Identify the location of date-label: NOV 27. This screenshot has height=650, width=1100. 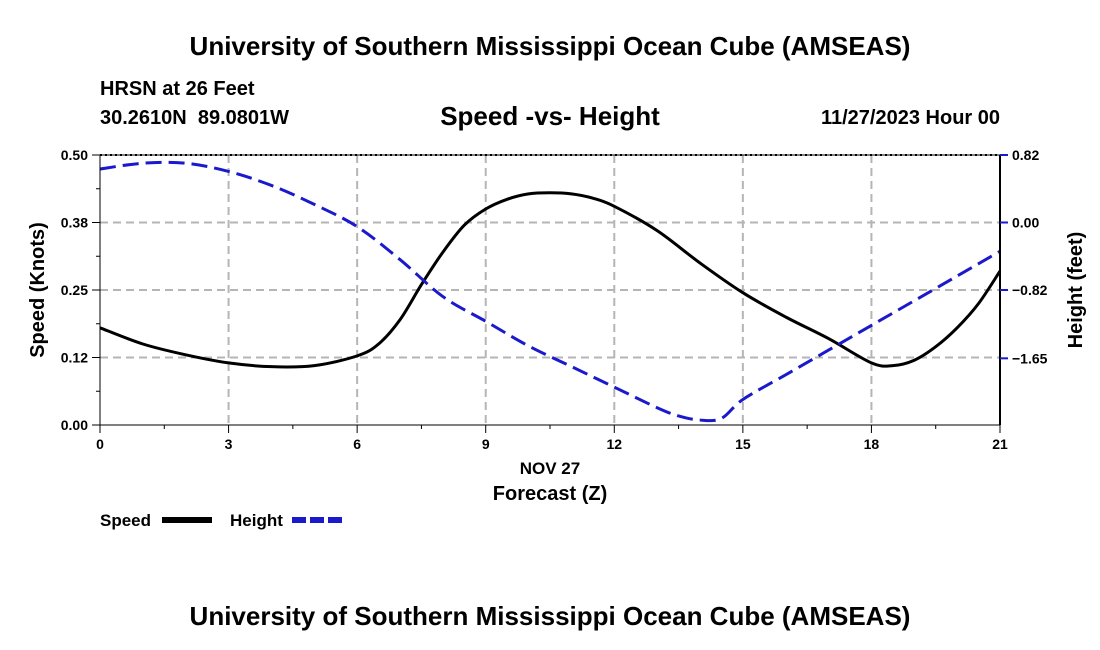
(550, 468).